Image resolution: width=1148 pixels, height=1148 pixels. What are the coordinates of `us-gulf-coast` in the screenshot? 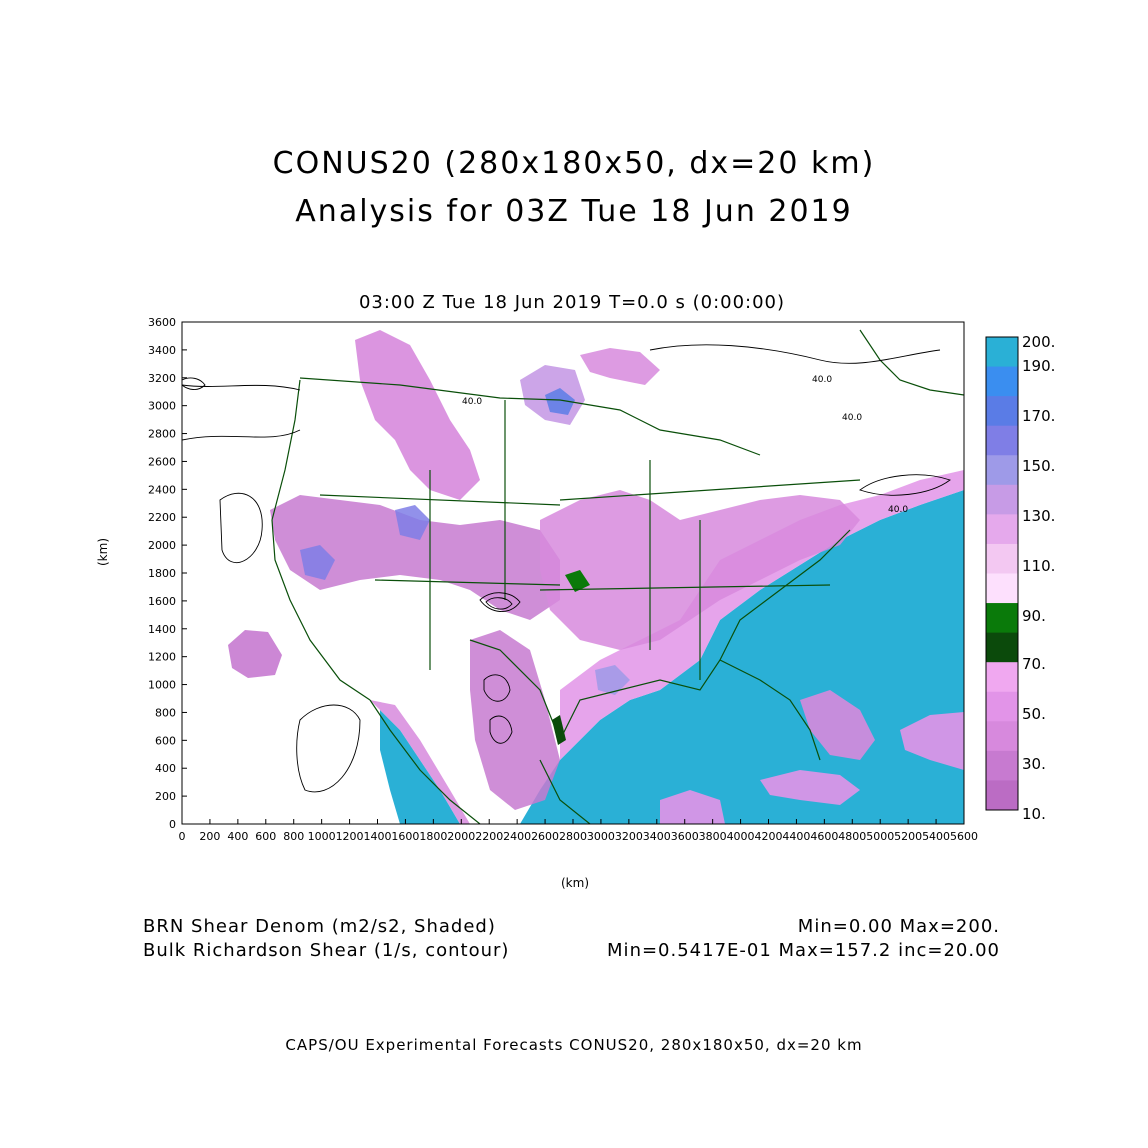 It's located at (660, 635).